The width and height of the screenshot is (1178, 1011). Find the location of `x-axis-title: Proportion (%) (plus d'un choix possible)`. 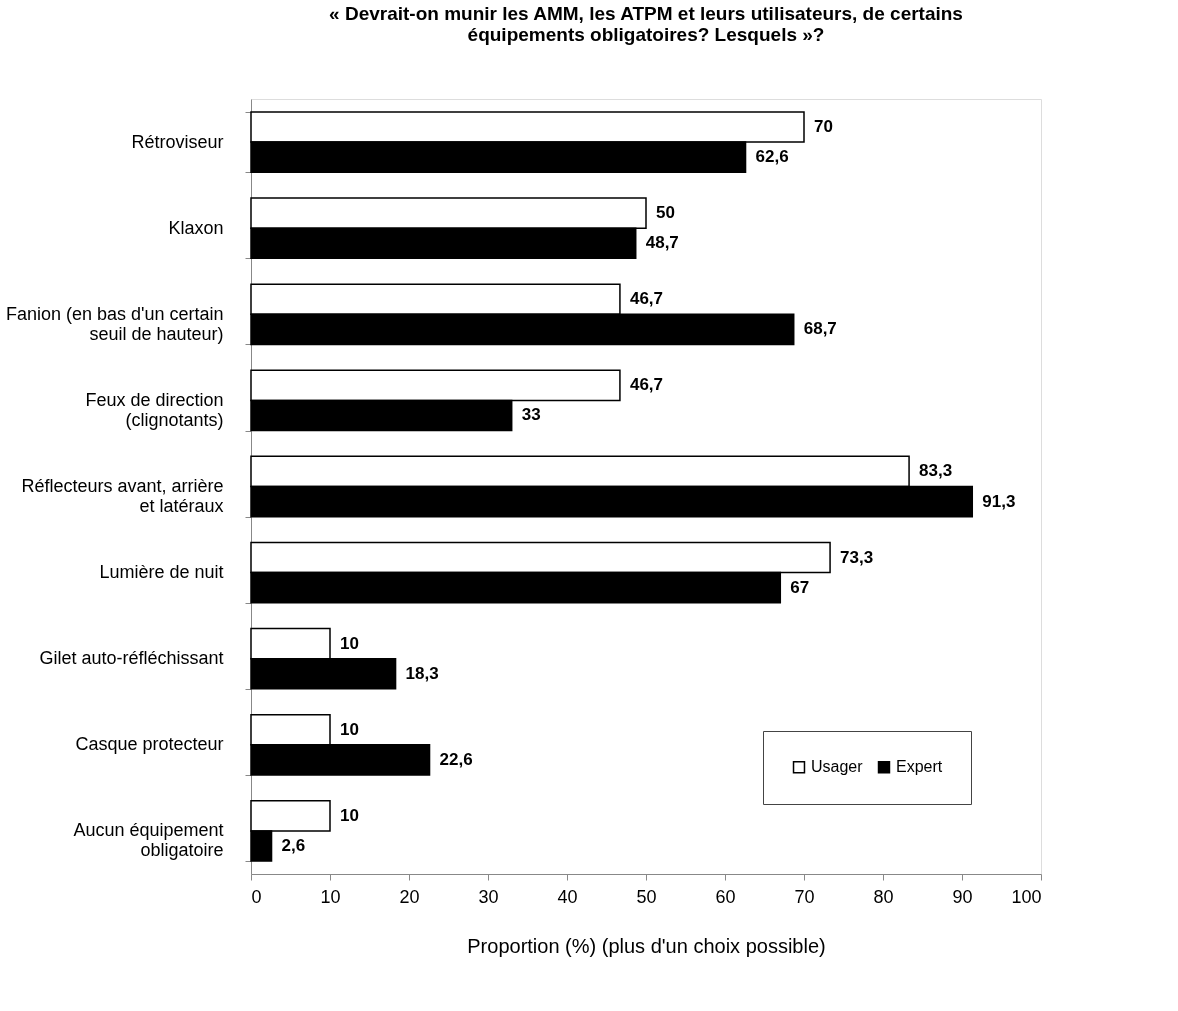

x-axis-title: Proportion (%) (plus d'un choix possible) is located at coordinates (646, 945).